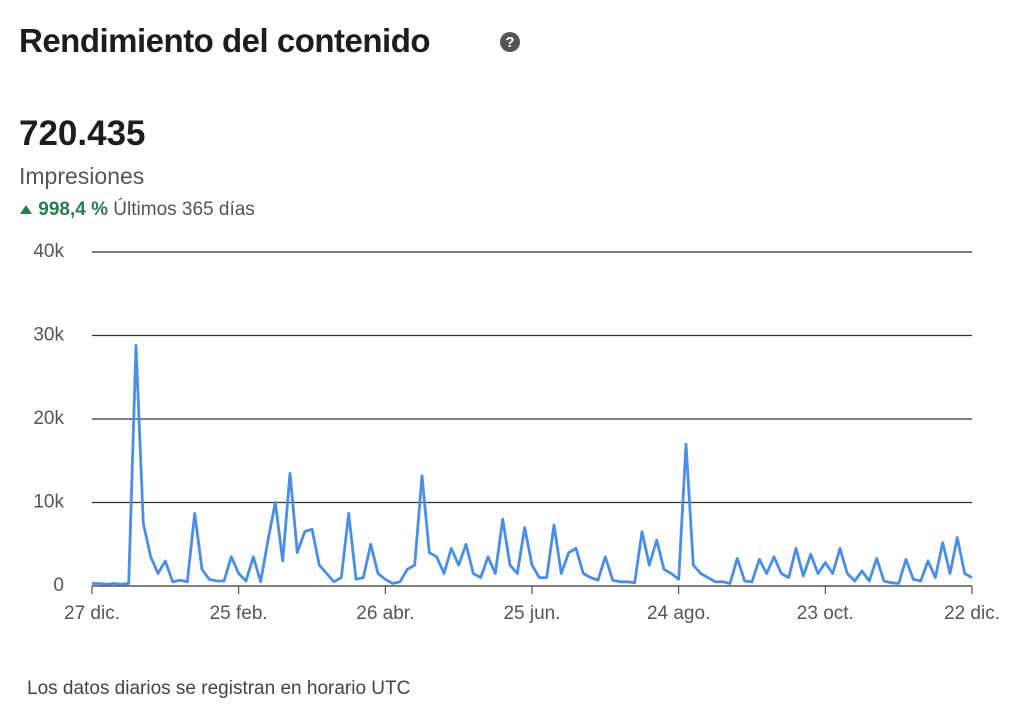  Describe the element at coordinates (385, 613) in the screenshot. I see `x-tick-label: 26 abr.` at that location.